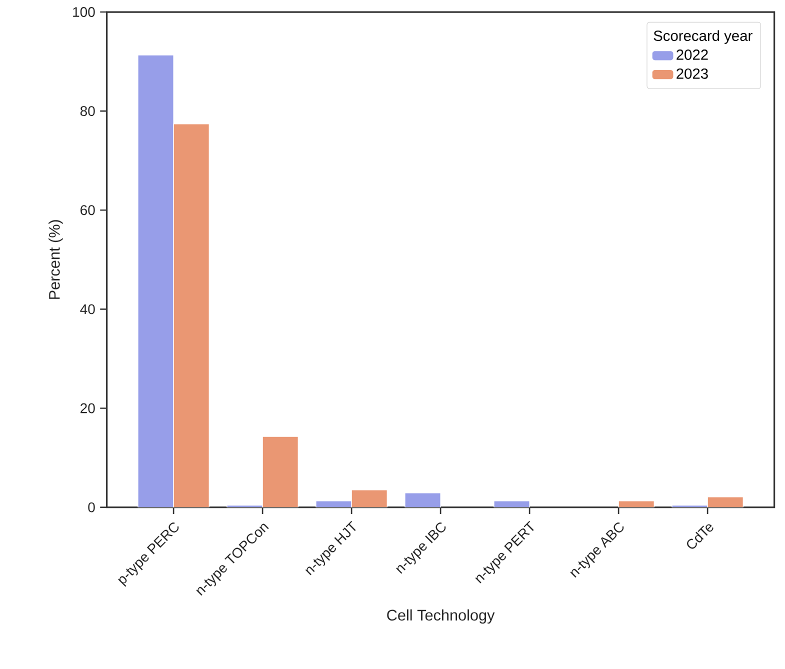 This screenshot has width=785, height=669. Describe the element at coordinates (441, 616) in the screenshot. I see `x-axis-title: Cell Technology` at that location.